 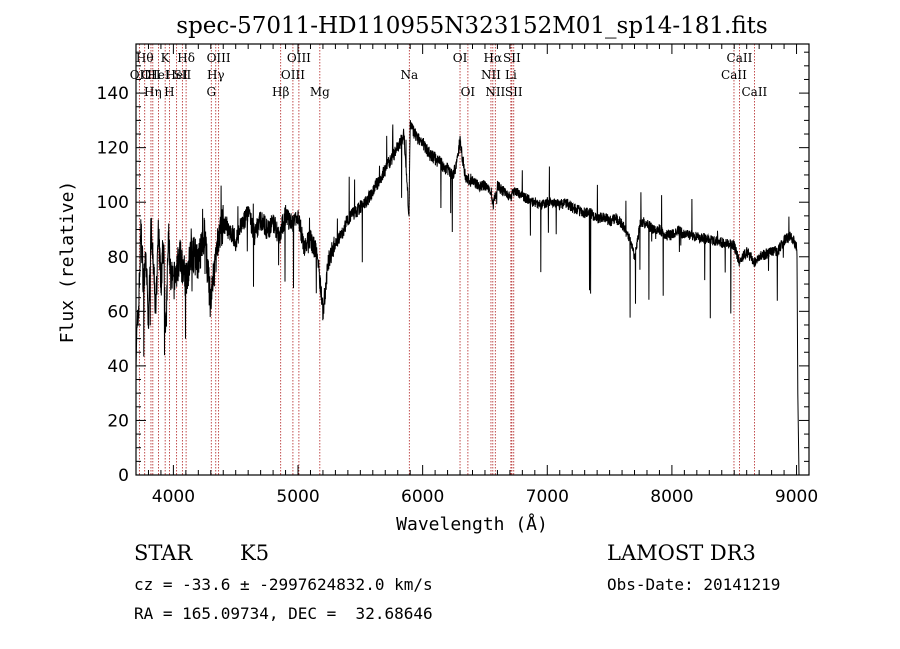 What do you see at coordinates (547, 497) in the screenshot?
I see `x-tick-label: 7000` at bounding box center [547, 497].